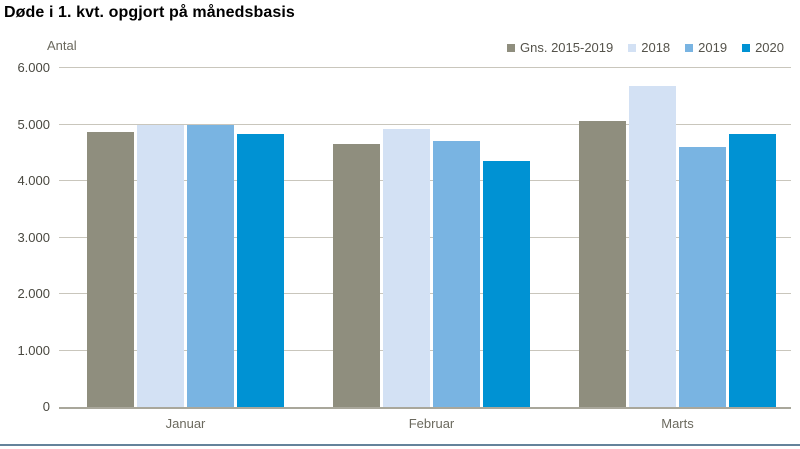  Describe the element at coordinates (567, 47) in the screenshot. I see `legend-label: Gns. 2015-2019` at that location.